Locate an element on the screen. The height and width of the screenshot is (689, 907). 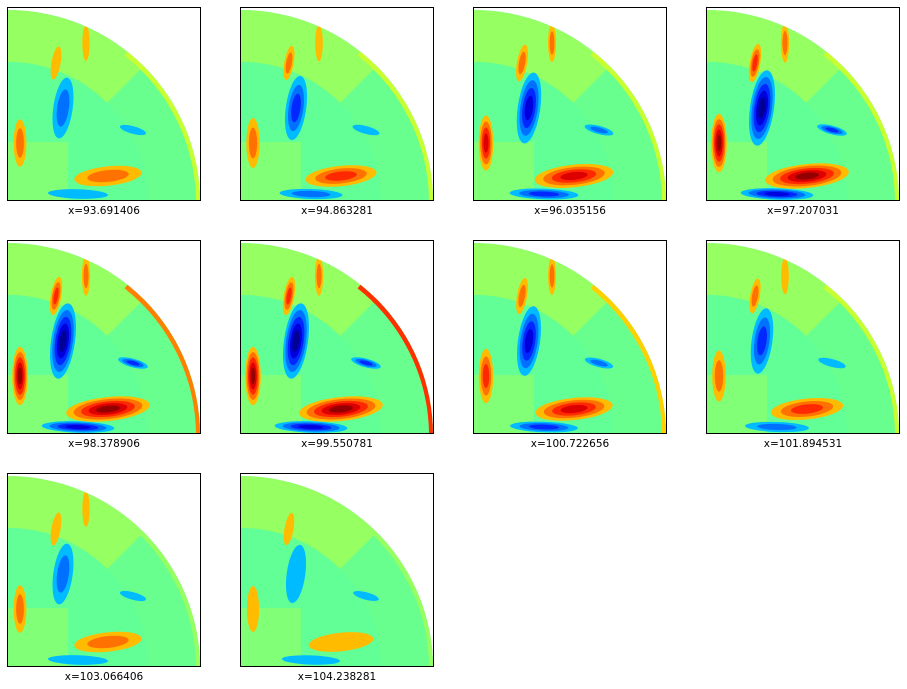
panel-xlabel: x=101.894531 is located at coordinates (803, 444).